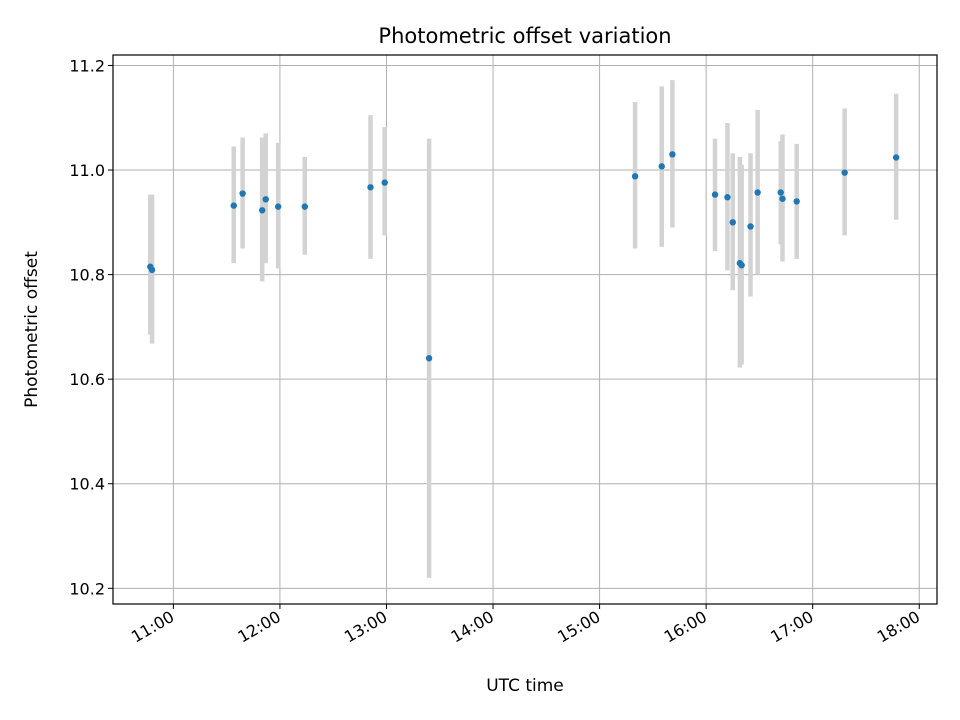  Describe the element at coordinates (524, 36) in the screenshot. I see `chart-title: Photometric offset variation` at that location.